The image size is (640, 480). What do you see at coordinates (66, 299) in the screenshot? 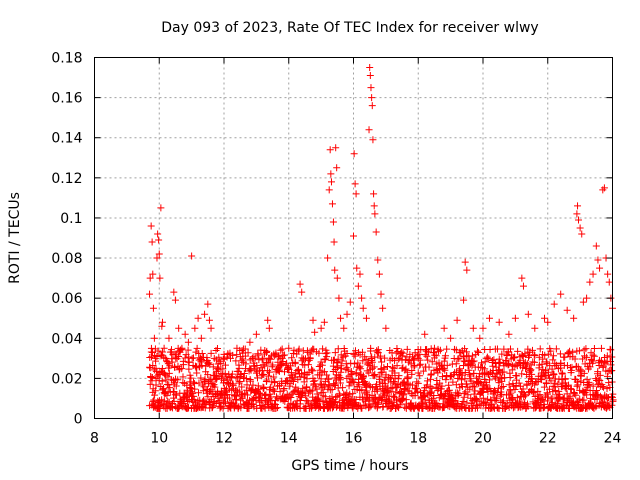
I see `y-tick-label: 0.06` at bounding box center [66, 299].